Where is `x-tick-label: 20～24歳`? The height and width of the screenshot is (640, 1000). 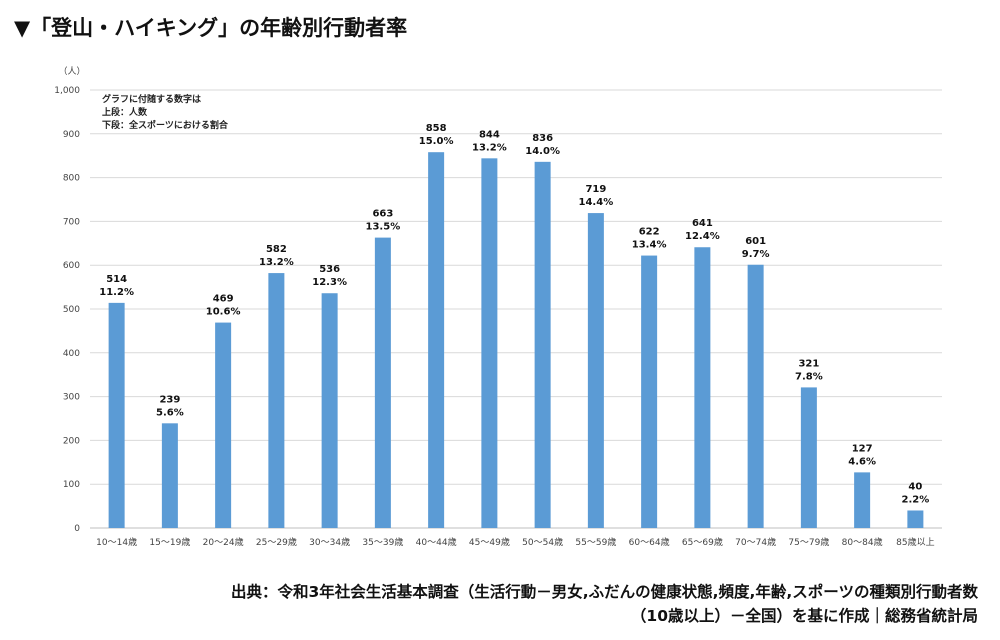
x-tick-label: 20～24歳 is located at coordinates (223, 542).